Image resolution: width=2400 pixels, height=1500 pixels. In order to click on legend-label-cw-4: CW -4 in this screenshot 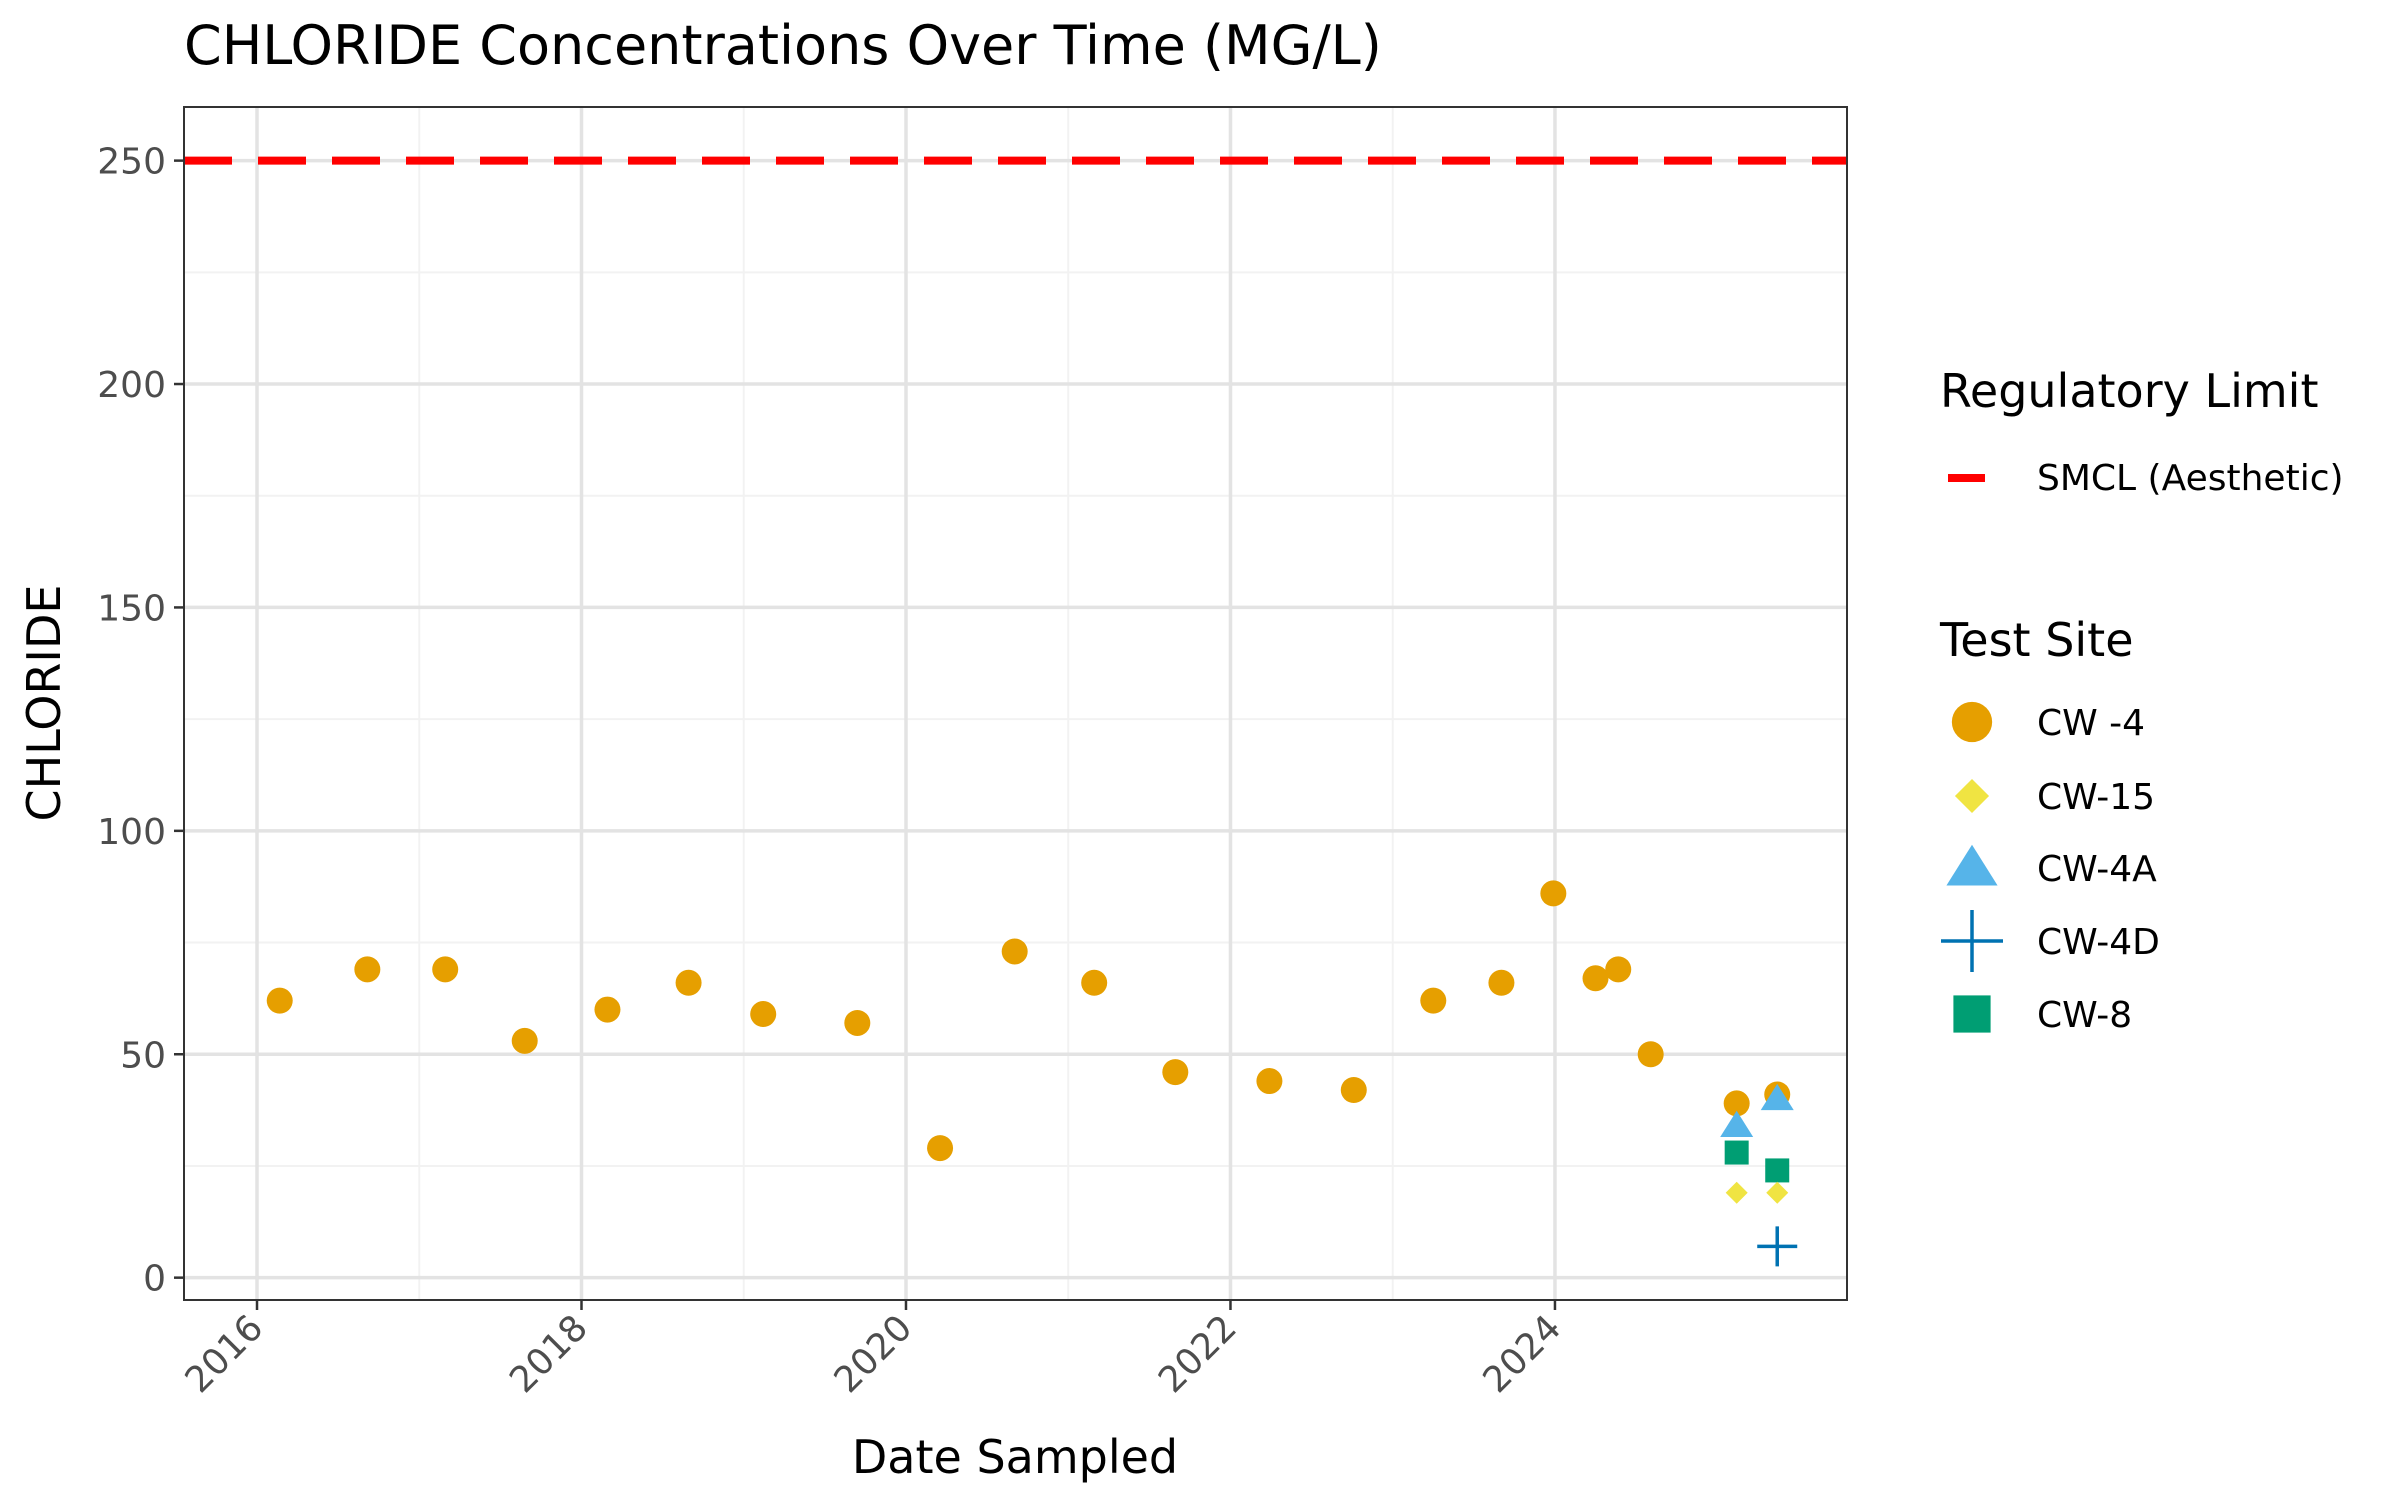, I will do `click(2091, 723)`.